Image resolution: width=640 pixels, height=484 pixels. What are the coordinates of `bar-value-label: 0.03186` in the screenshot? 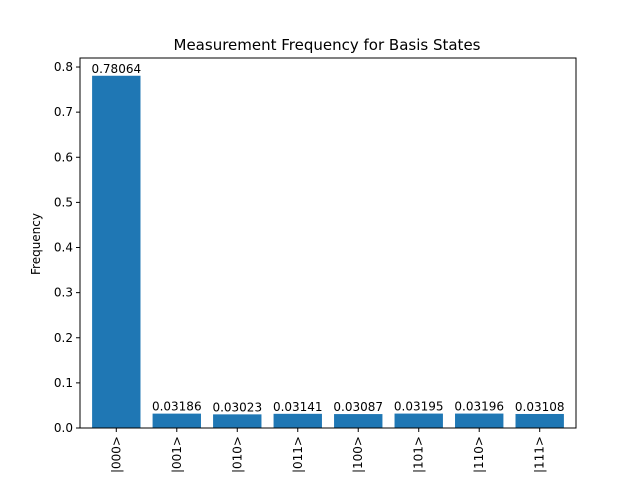 It's located at (177, 407).